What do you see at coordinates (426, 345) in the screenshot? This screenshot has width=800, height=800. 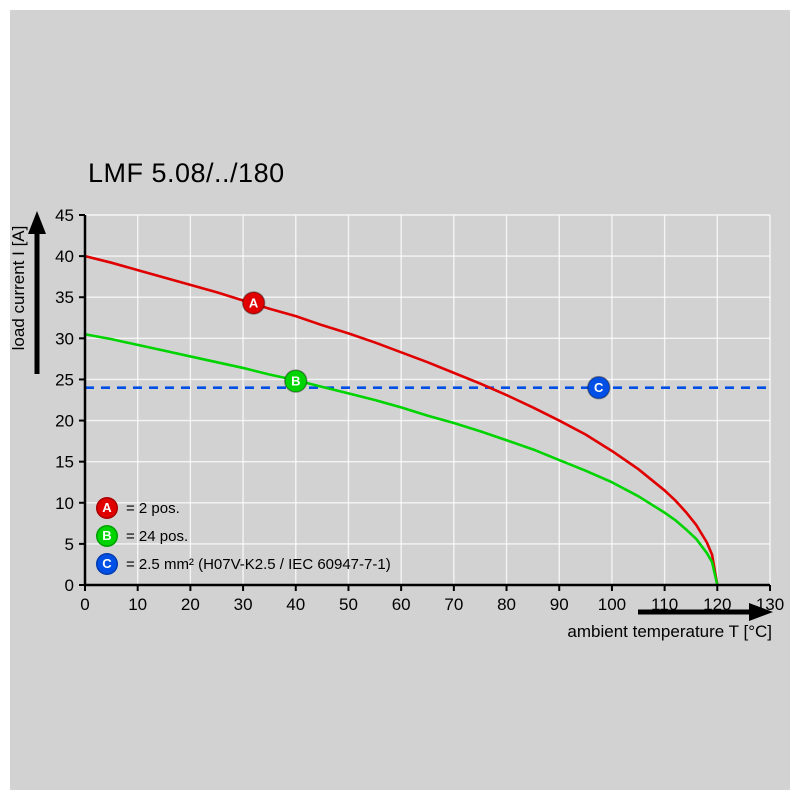 I see `marker-layer: A B C` at bounding box center [426, 345].